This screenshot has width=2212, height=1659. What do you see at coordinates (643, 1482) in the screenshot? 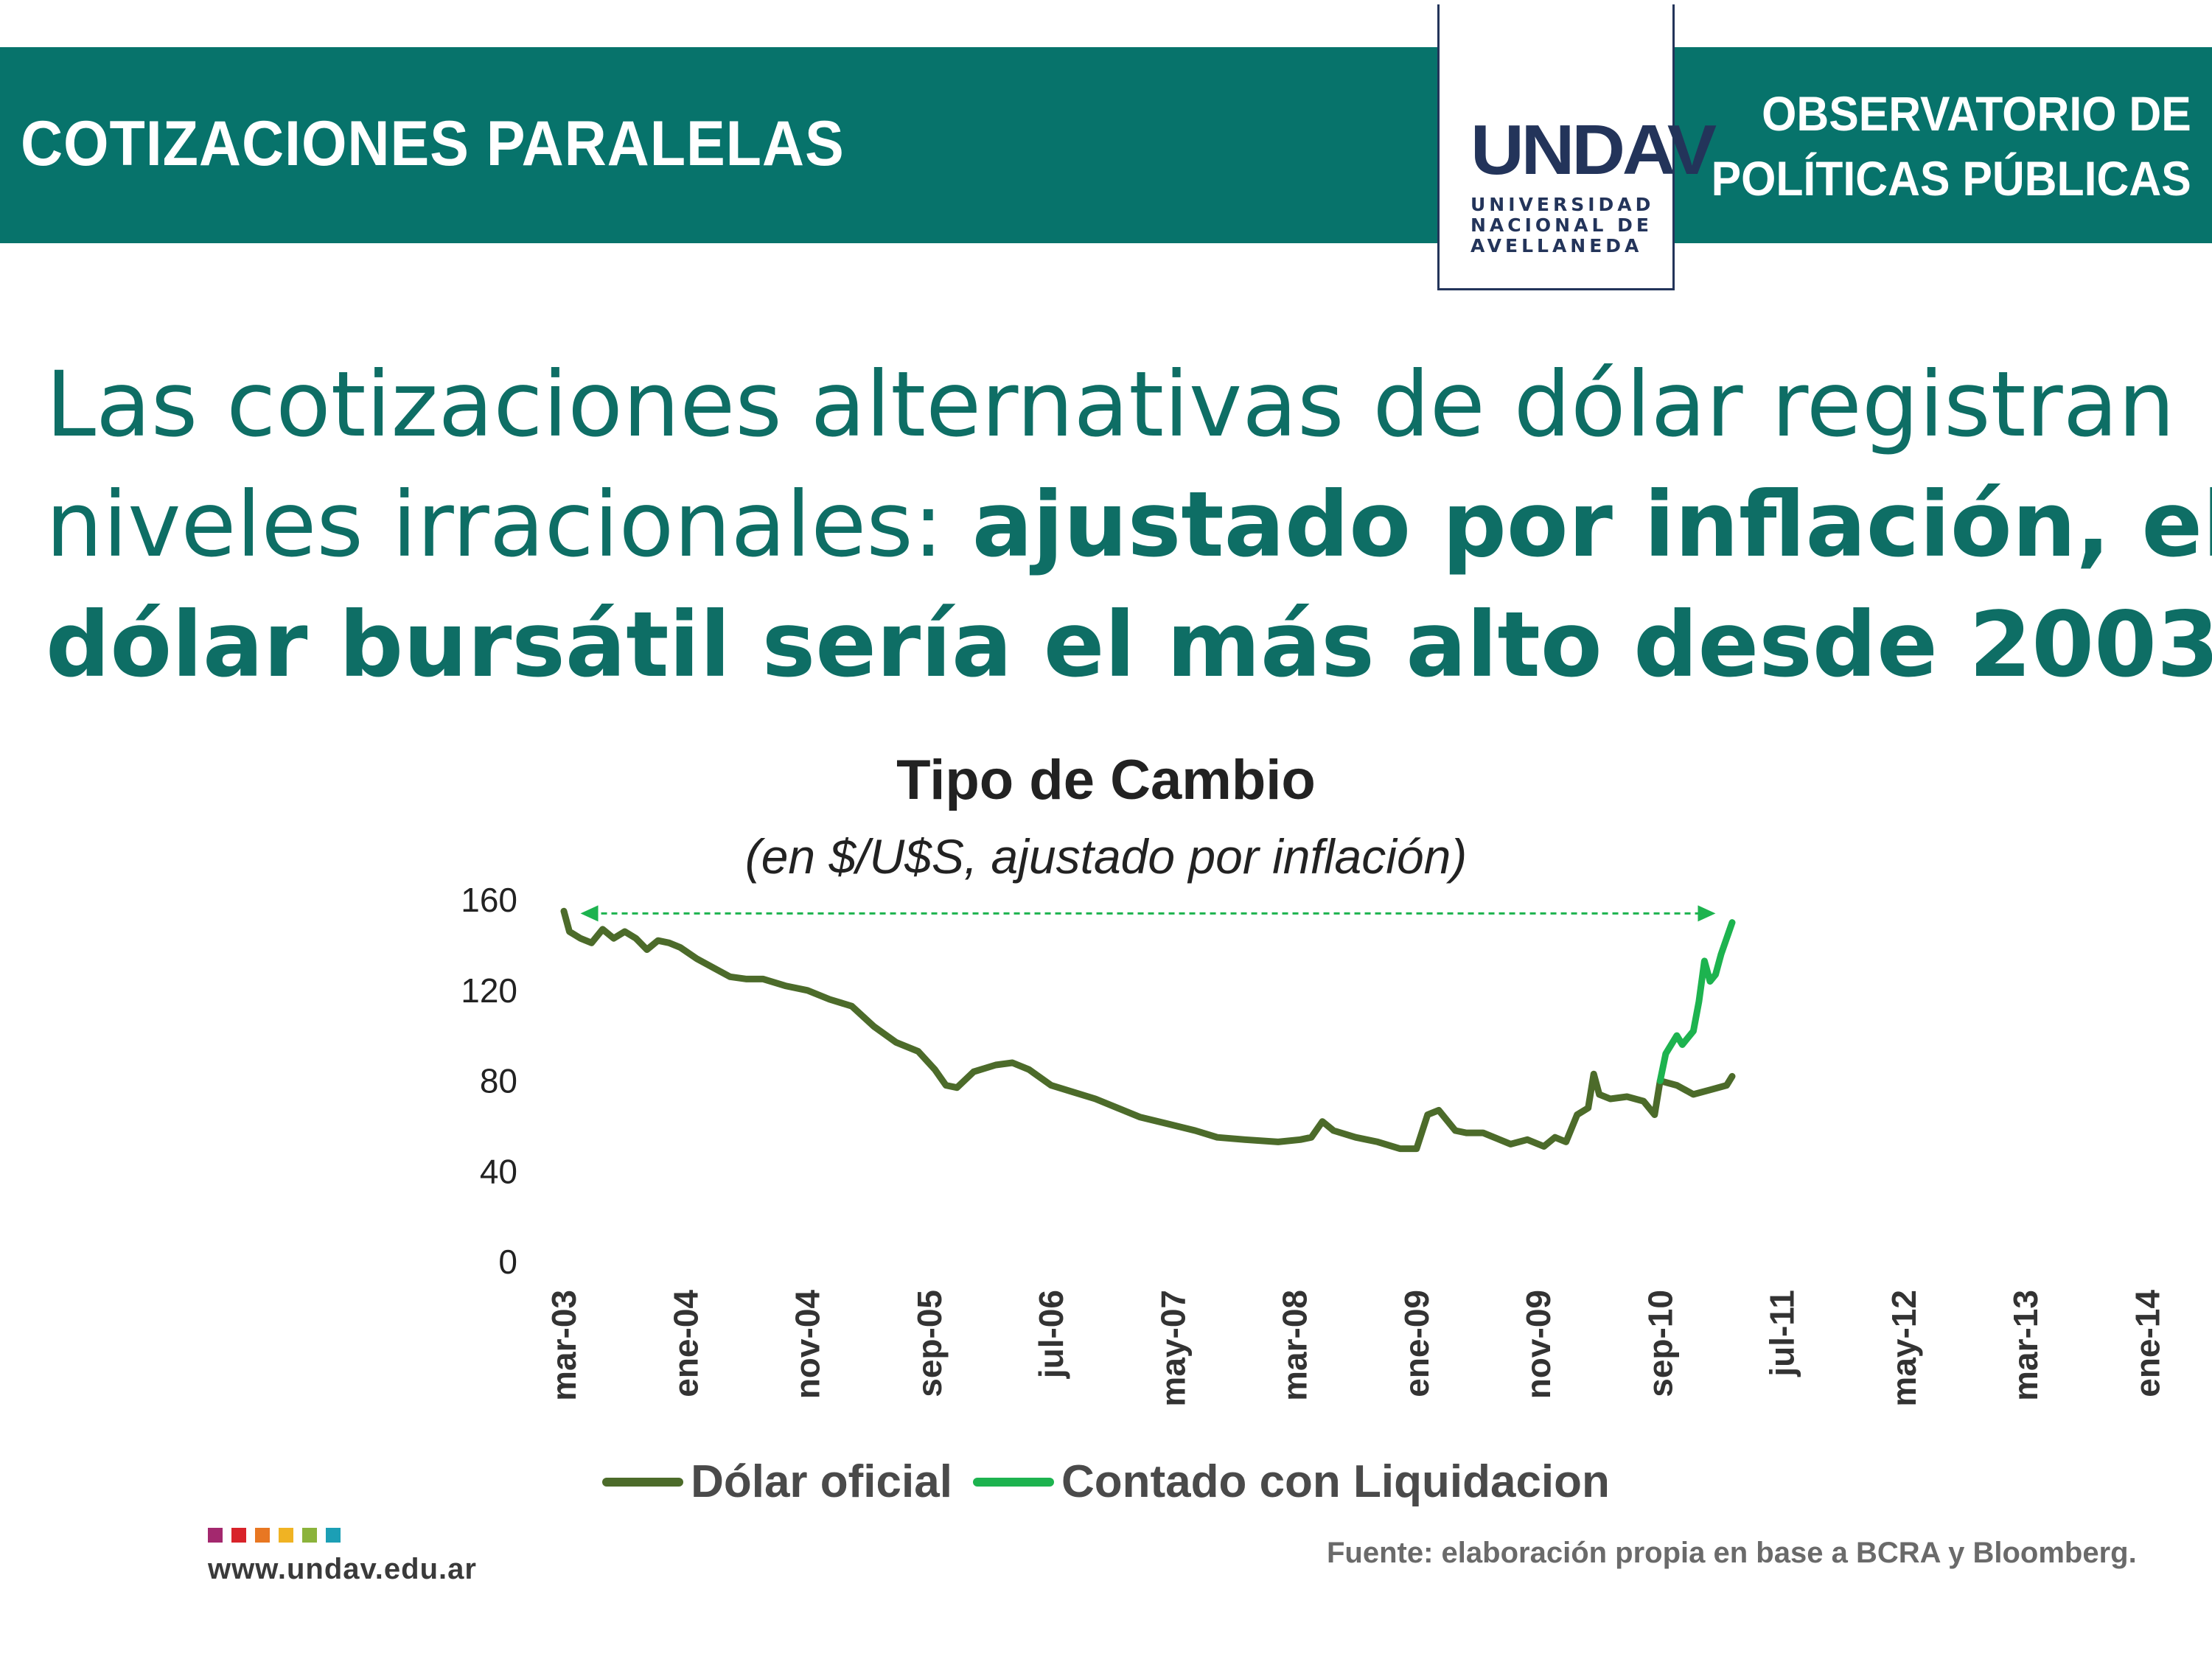
I see `legend-swatch-oficial` at bounding box center [643, 1482].